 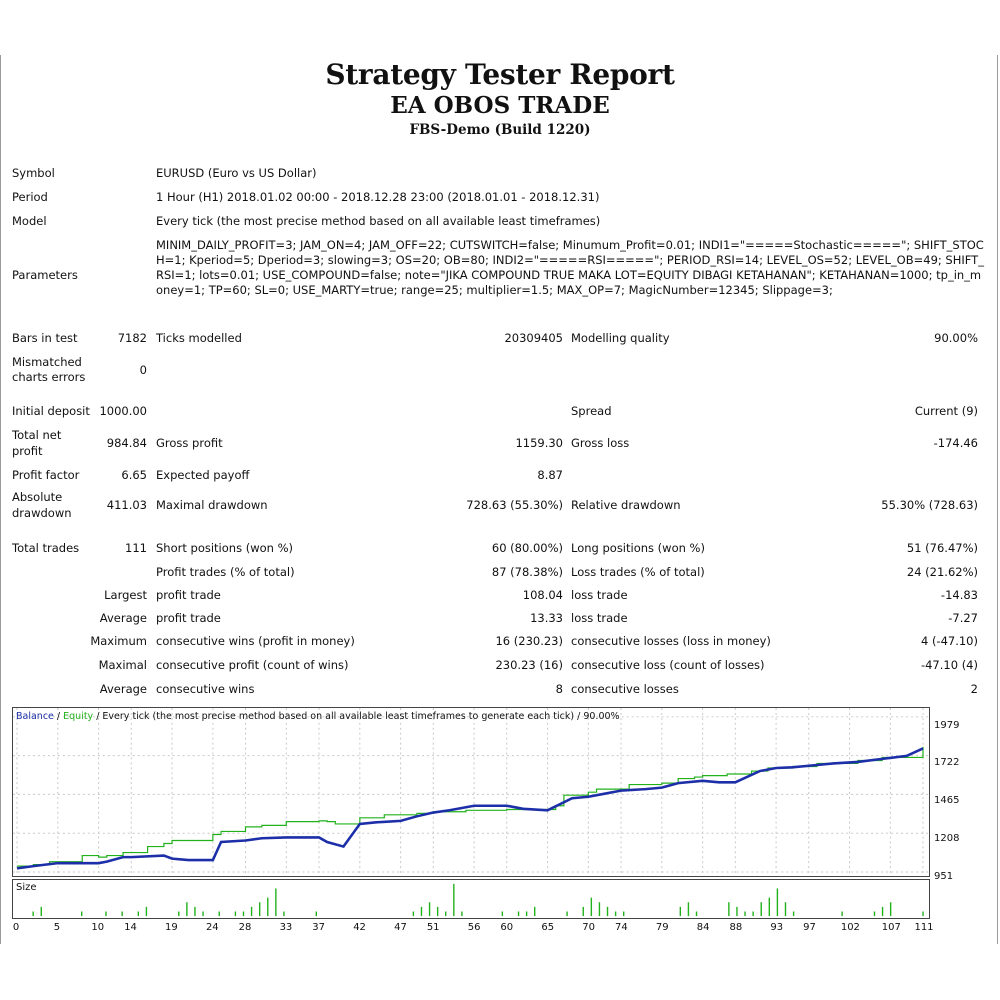 What do you see at coordinates (45, 338) in the screenshot?
I see `bars-label: Bars in test` at bounding box center [45, 338].